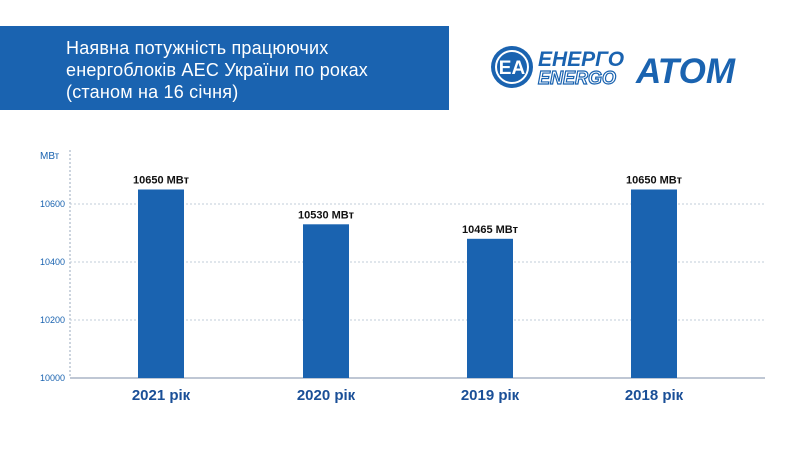  Describe the element at coordinates (654, 395) in the screenshot. I see `x-tick-label: 2018 рік` at that location.